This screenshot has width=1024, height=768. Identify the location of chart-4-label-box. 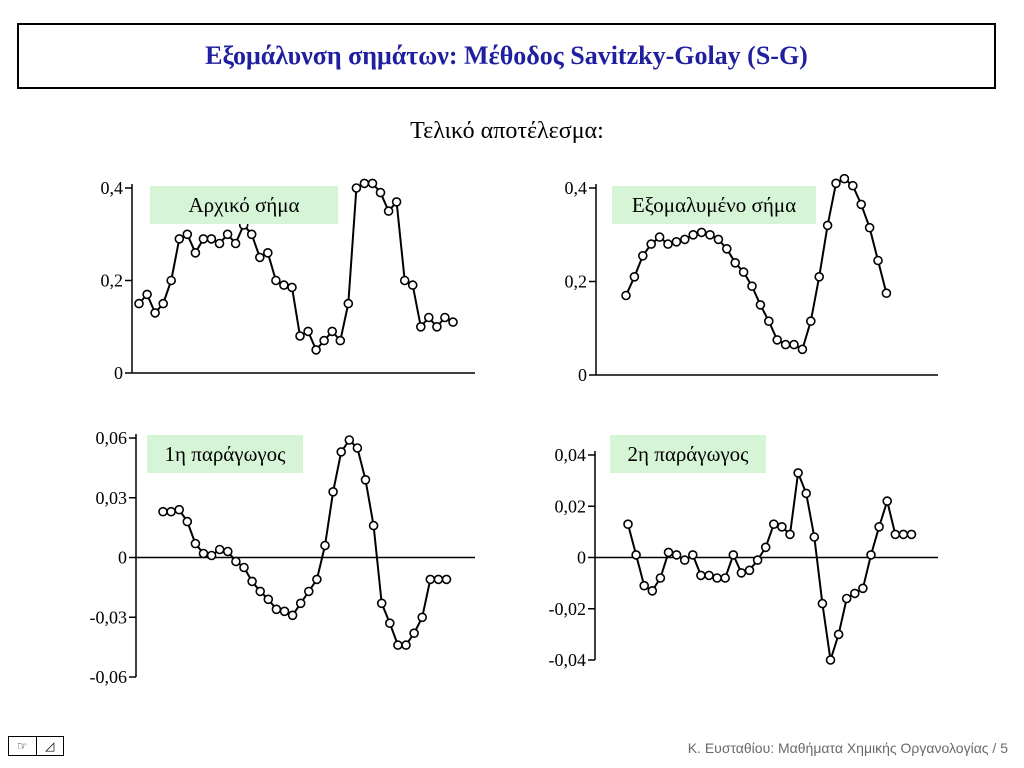
(688, 454).